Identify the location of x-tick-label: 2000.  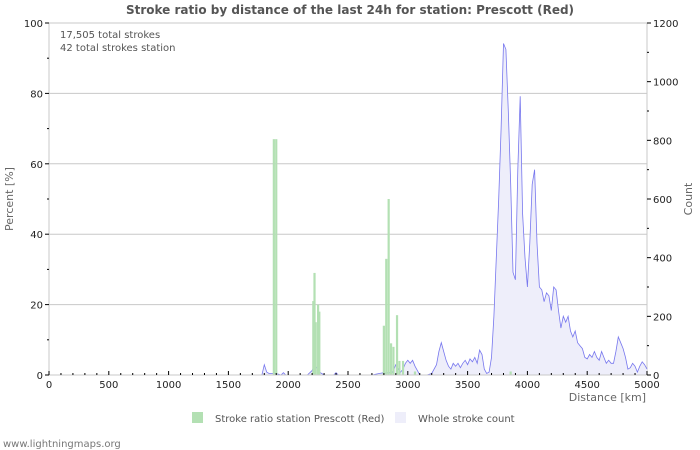
(287, 385).